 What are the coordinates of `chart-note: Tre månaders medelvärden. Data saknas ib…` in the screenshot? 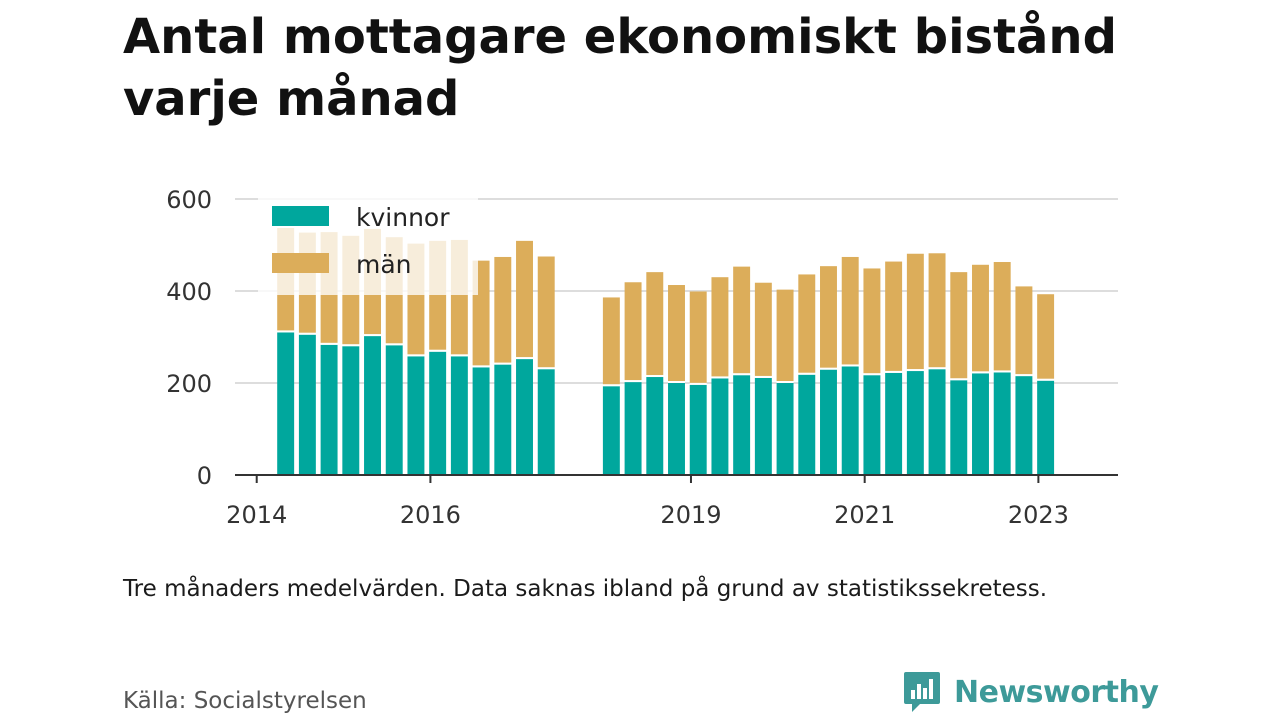 It's located at (585, 589).